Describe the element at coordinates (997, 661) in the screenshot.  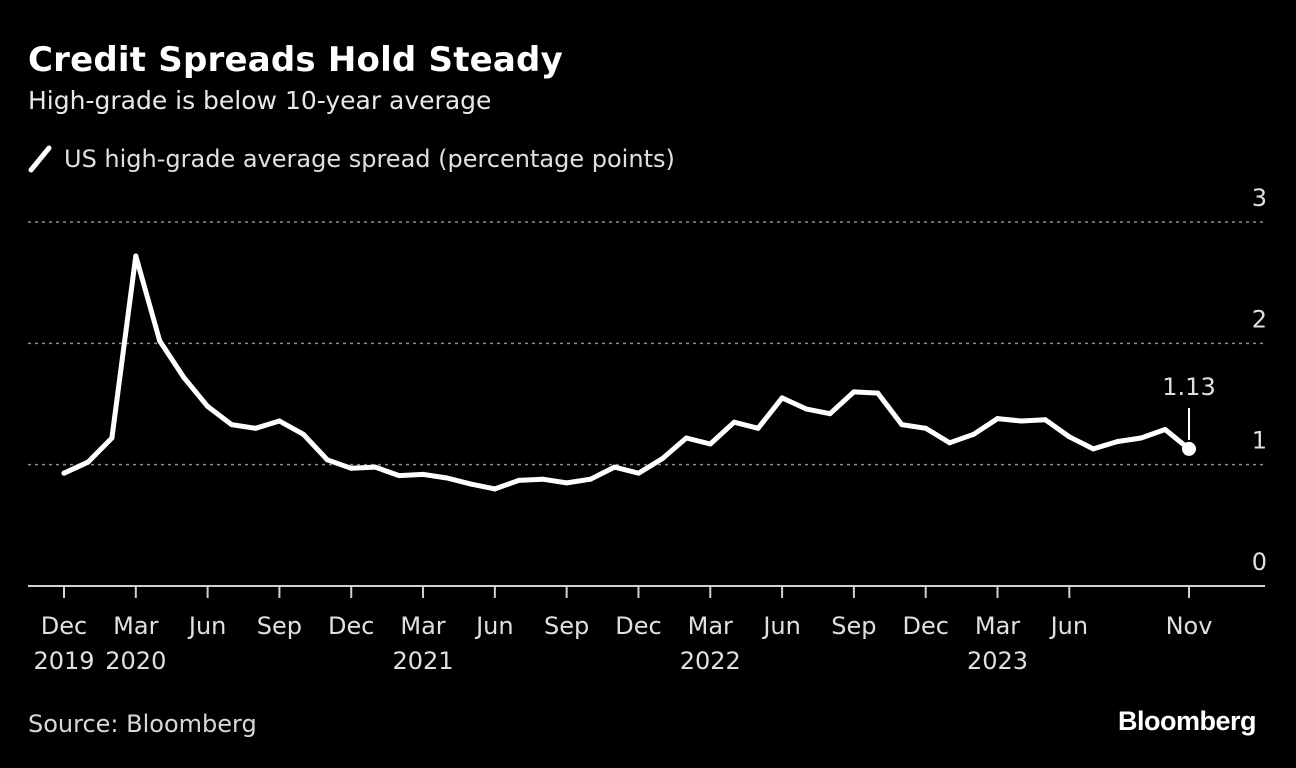
I see `x-tick-year-label: 2023` at that location.